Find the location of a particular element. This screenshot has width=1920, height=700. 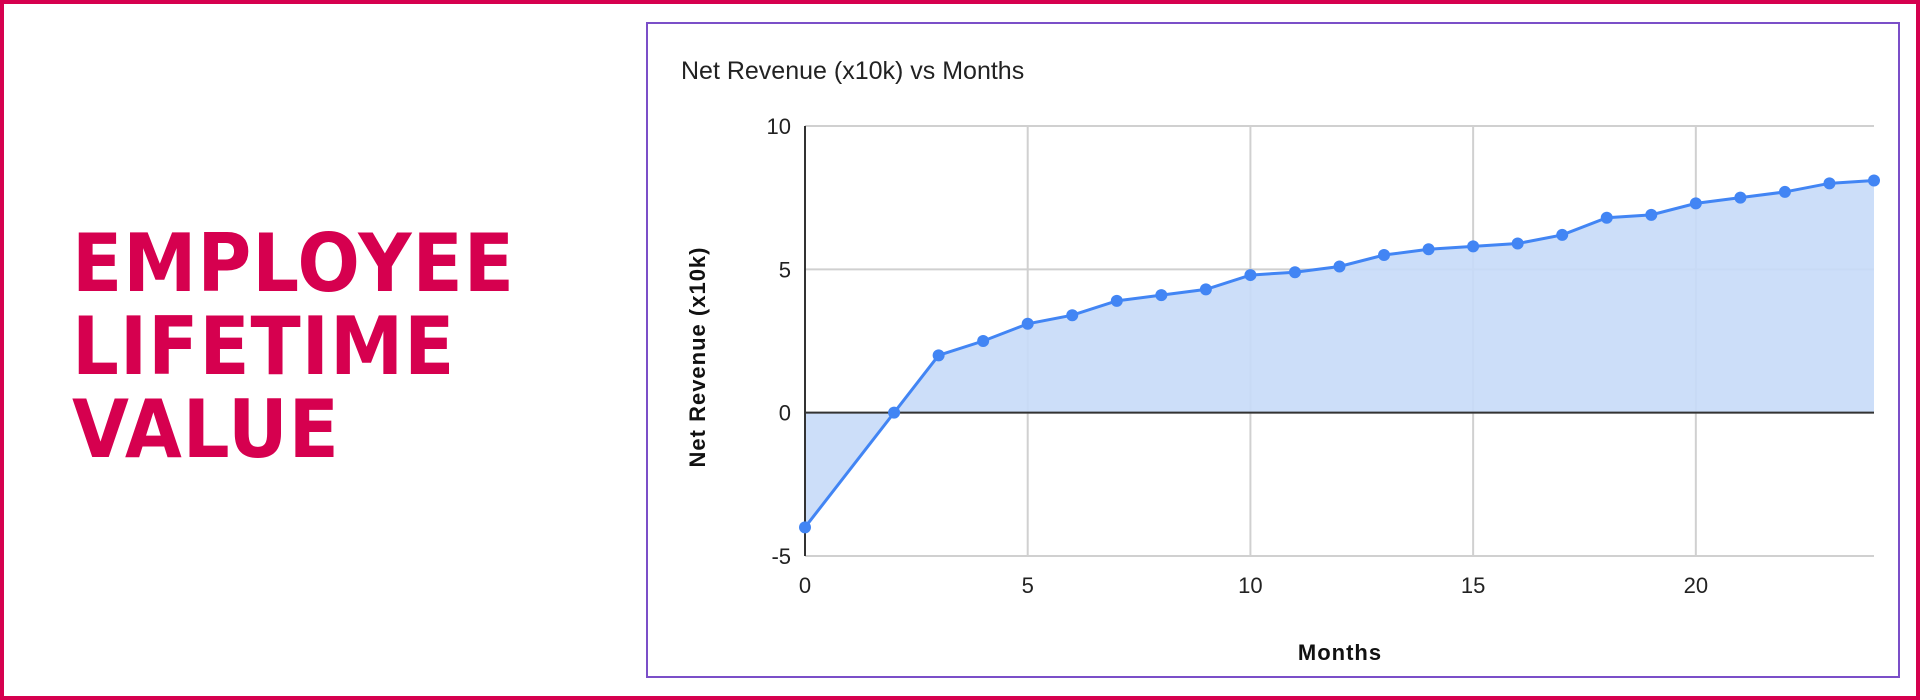

x-tick-label: 10 is located at coordinates (1250, 585).